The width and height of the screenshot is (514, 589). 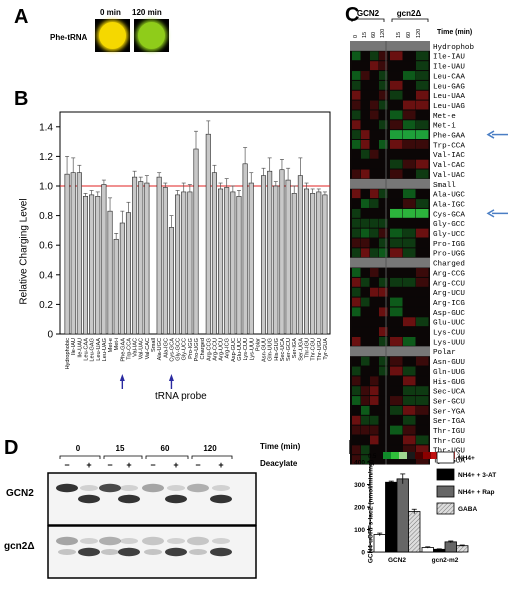 What do you see at coordinates (21, 17) in the screenshot?
I see `panel-label-a: A` at bounding box center [21, 17].